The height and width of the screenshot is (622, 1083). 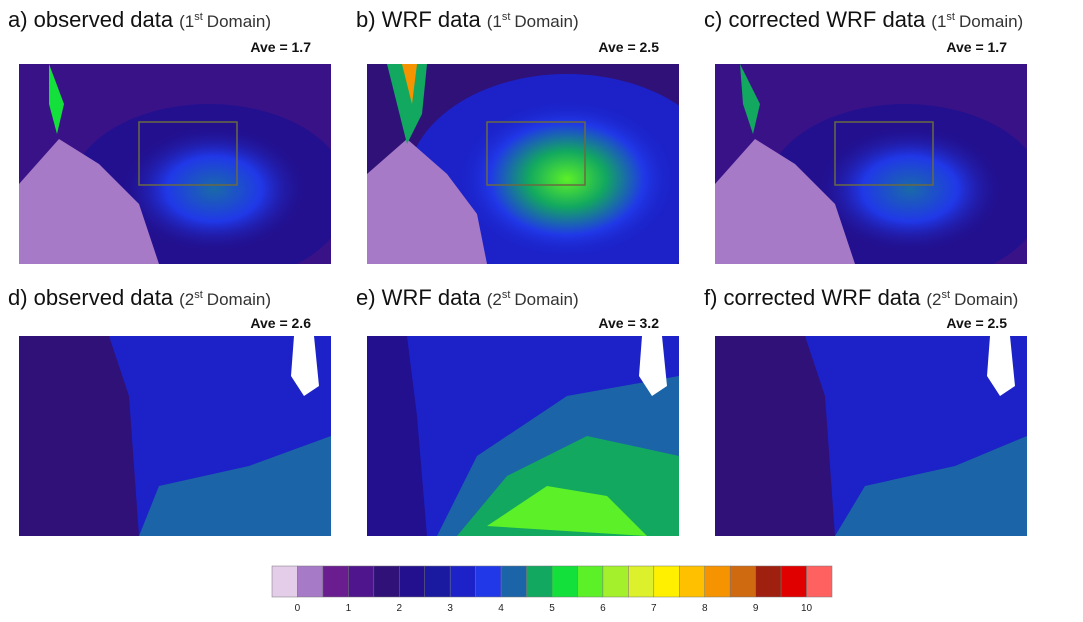 I want to click on panel-title: e) WRF data (2st Domain), so click(x=467, y=297).